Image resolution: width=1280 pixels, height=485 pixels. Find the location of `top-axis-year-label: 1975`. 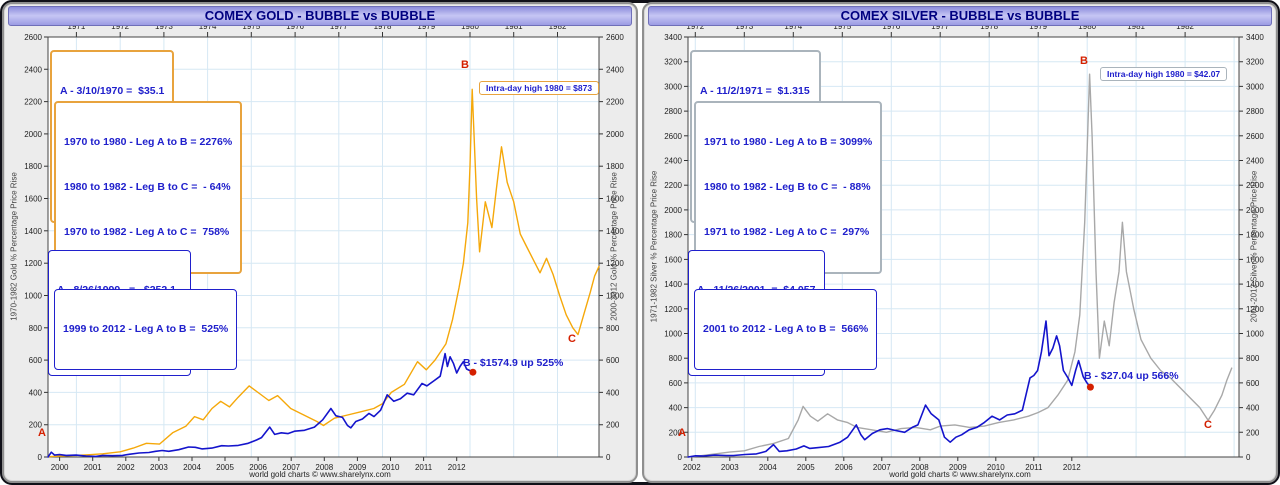

top-axis-year-label: 1975 is located at coordinates (251, 26).